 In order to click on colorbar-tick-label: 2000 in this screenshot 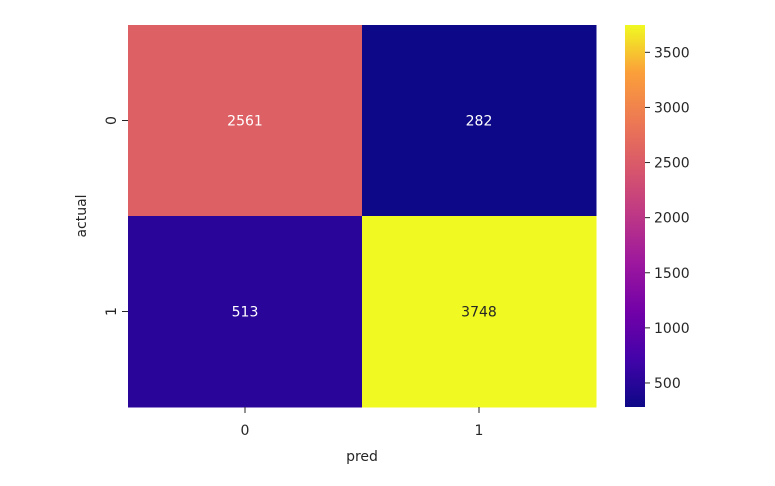, I will do `click(672, 219)`.